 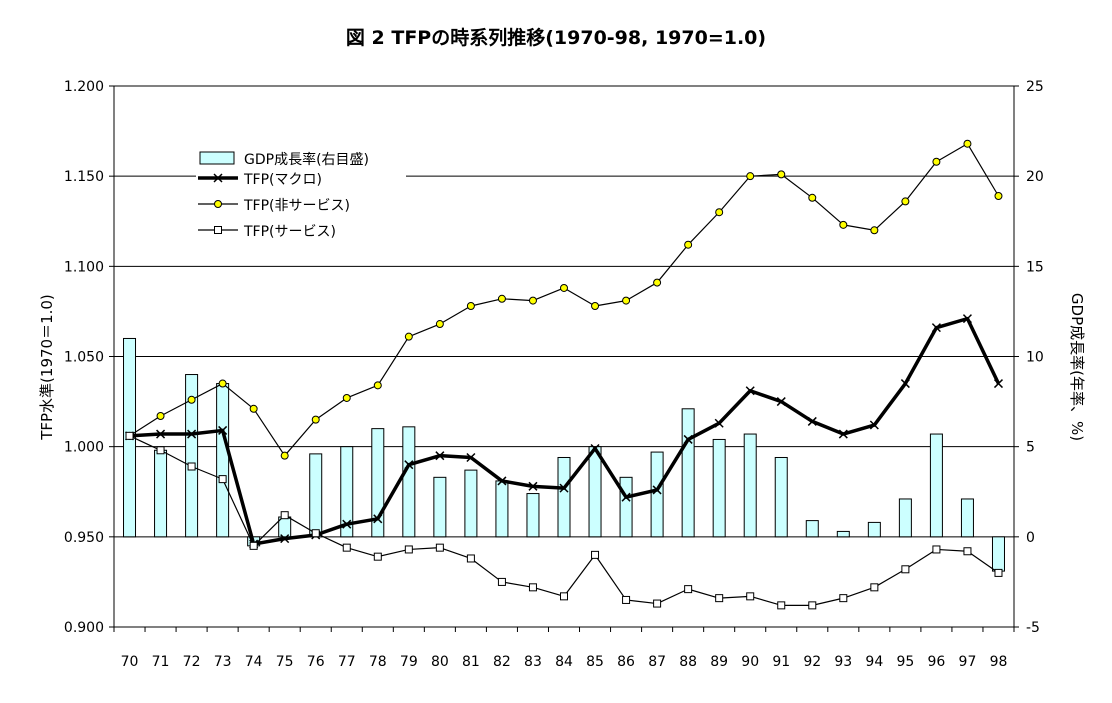 What do you see at coordinates (217, 158) in the screenshot?
I see `legend-swatch-gdp` at bounding box center [217, 158].